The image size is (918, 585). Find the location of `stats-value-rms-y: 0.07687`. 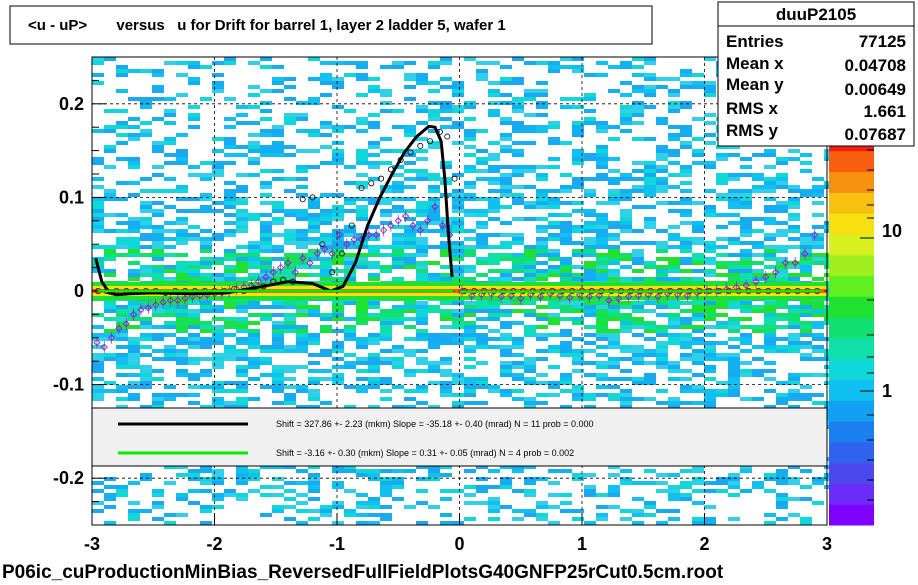

stats-value-rms-y: 0.07687 is located at coordinates (875, 134).